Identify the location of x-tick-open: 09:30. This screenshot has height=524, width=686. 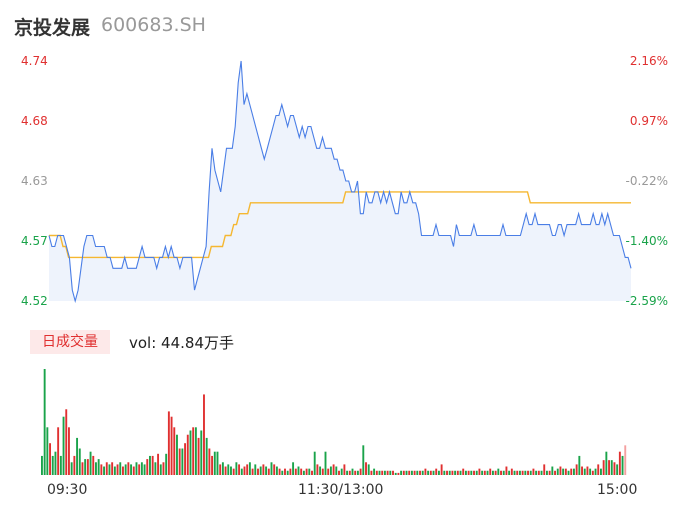
(67, 490).